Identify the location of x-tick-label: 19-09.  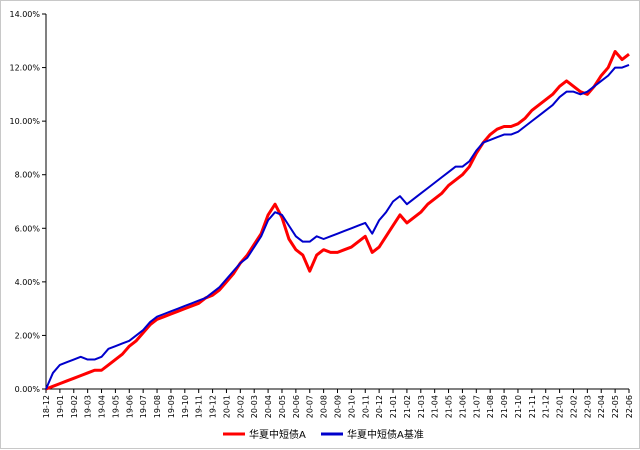
(171, 406).